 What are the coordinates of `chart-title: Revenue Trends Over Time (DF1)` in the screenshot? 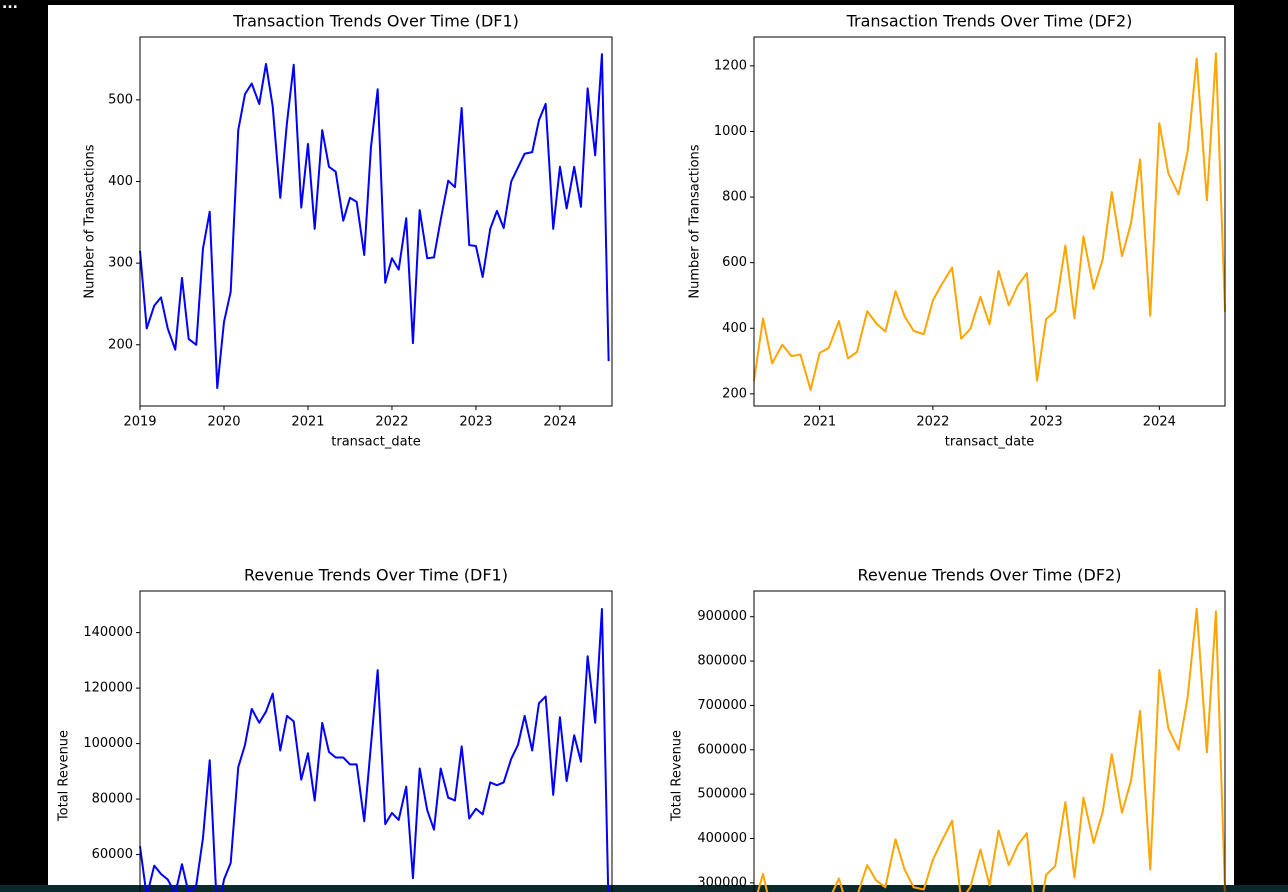 It's located at (376, 575).